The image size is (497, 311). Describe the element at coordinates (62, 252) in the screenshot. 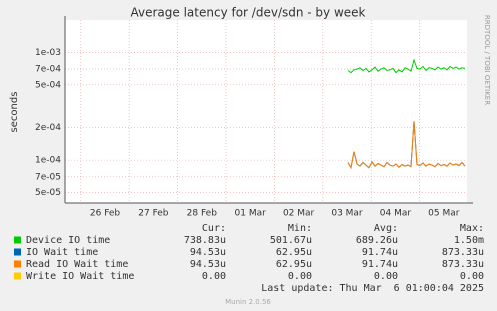

I see `legend-label: IO Wait time` at that location.